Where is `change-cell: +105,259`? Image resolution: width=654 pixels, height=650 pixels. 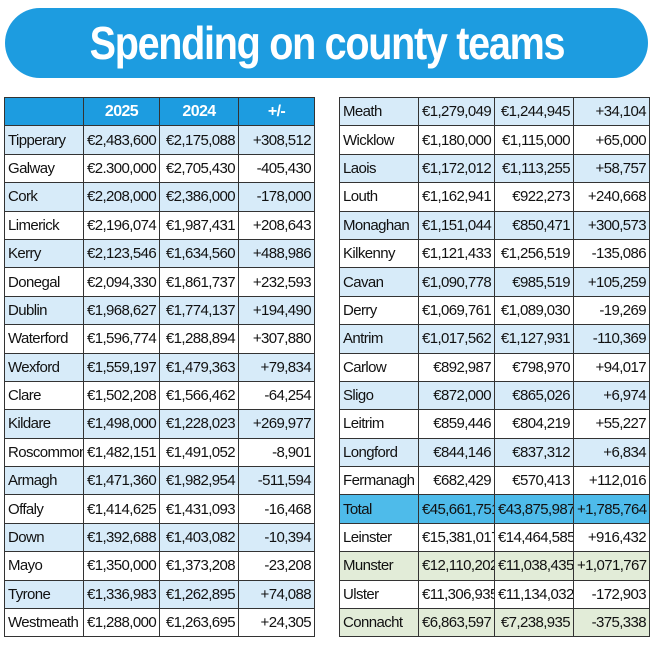 change-cell: +105,259 is located at coordinates (611, 282).